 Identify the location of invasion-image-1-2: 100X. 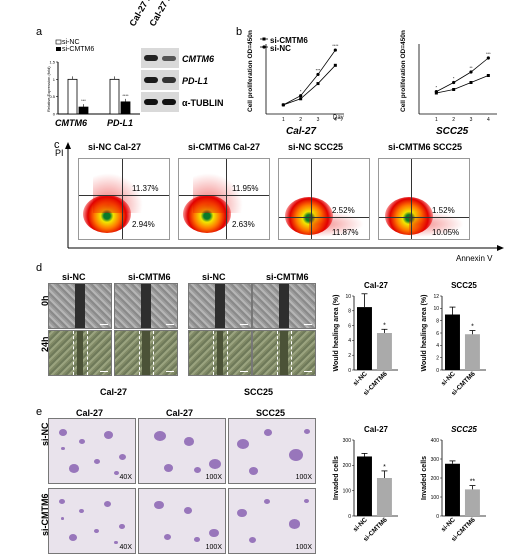
(182, 451).